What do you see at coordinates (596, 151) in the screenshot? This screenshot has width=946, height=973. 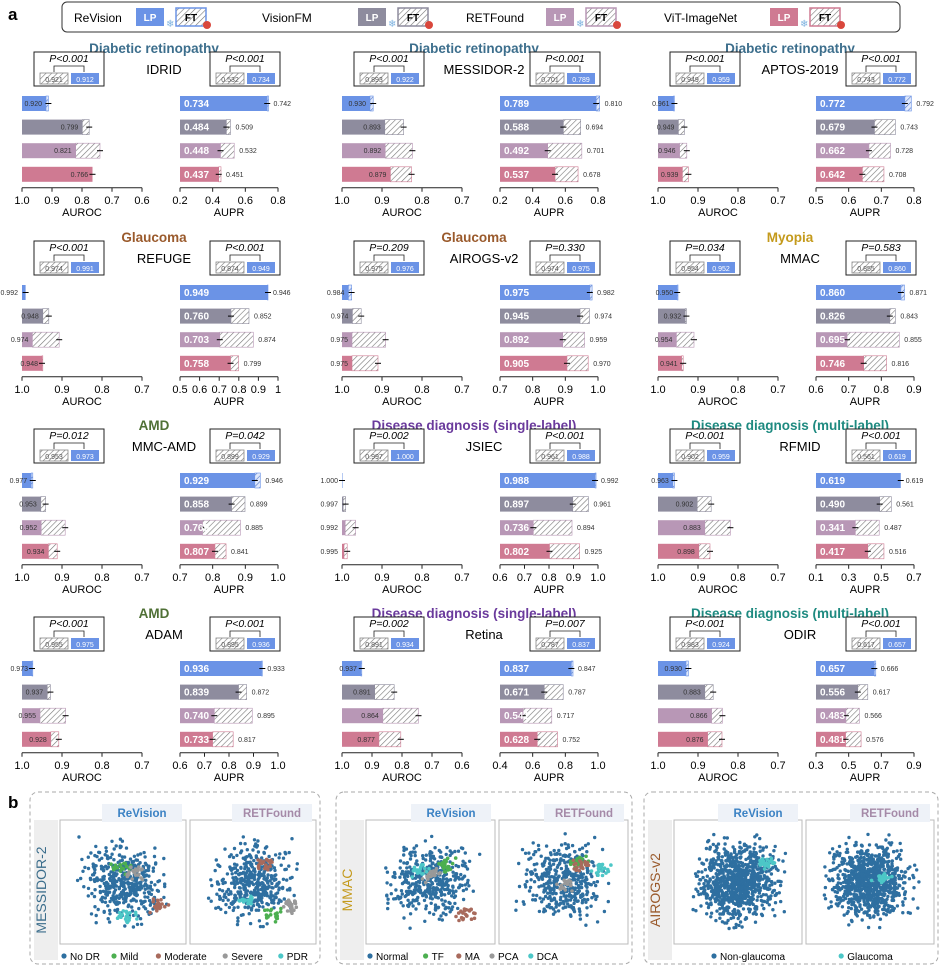 I see `ft-value-label: 0.701` at bounding box center [596, 151].